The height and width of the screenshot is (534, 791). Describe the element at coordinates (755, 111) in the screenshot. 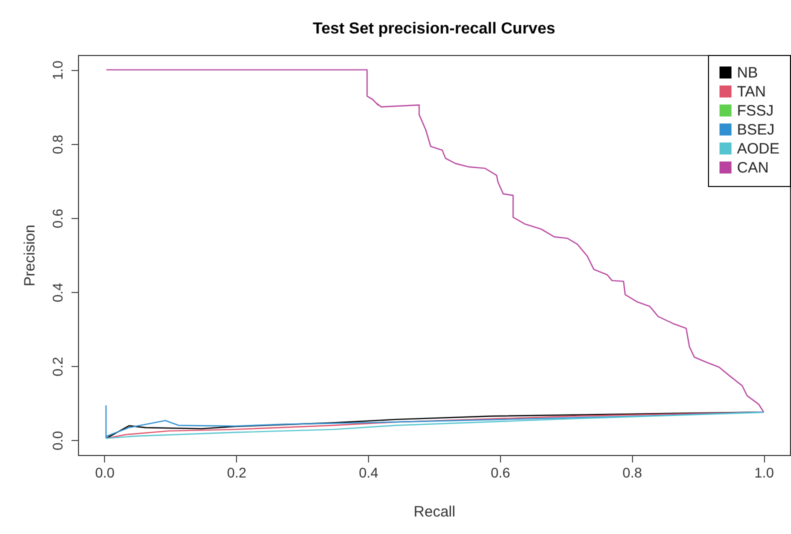

I see `legend-label: FSSJ` at that location.